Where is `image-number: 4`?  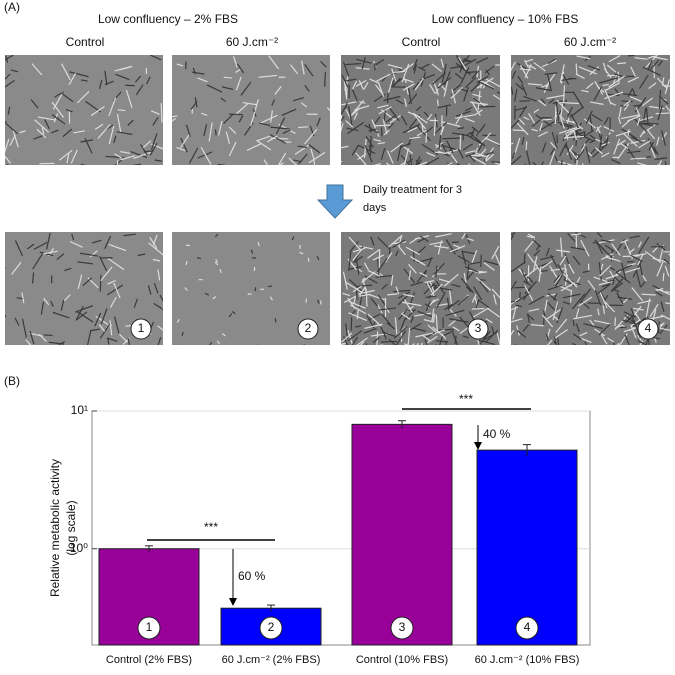
image-number: 4 is located at coordinates (648, 328).